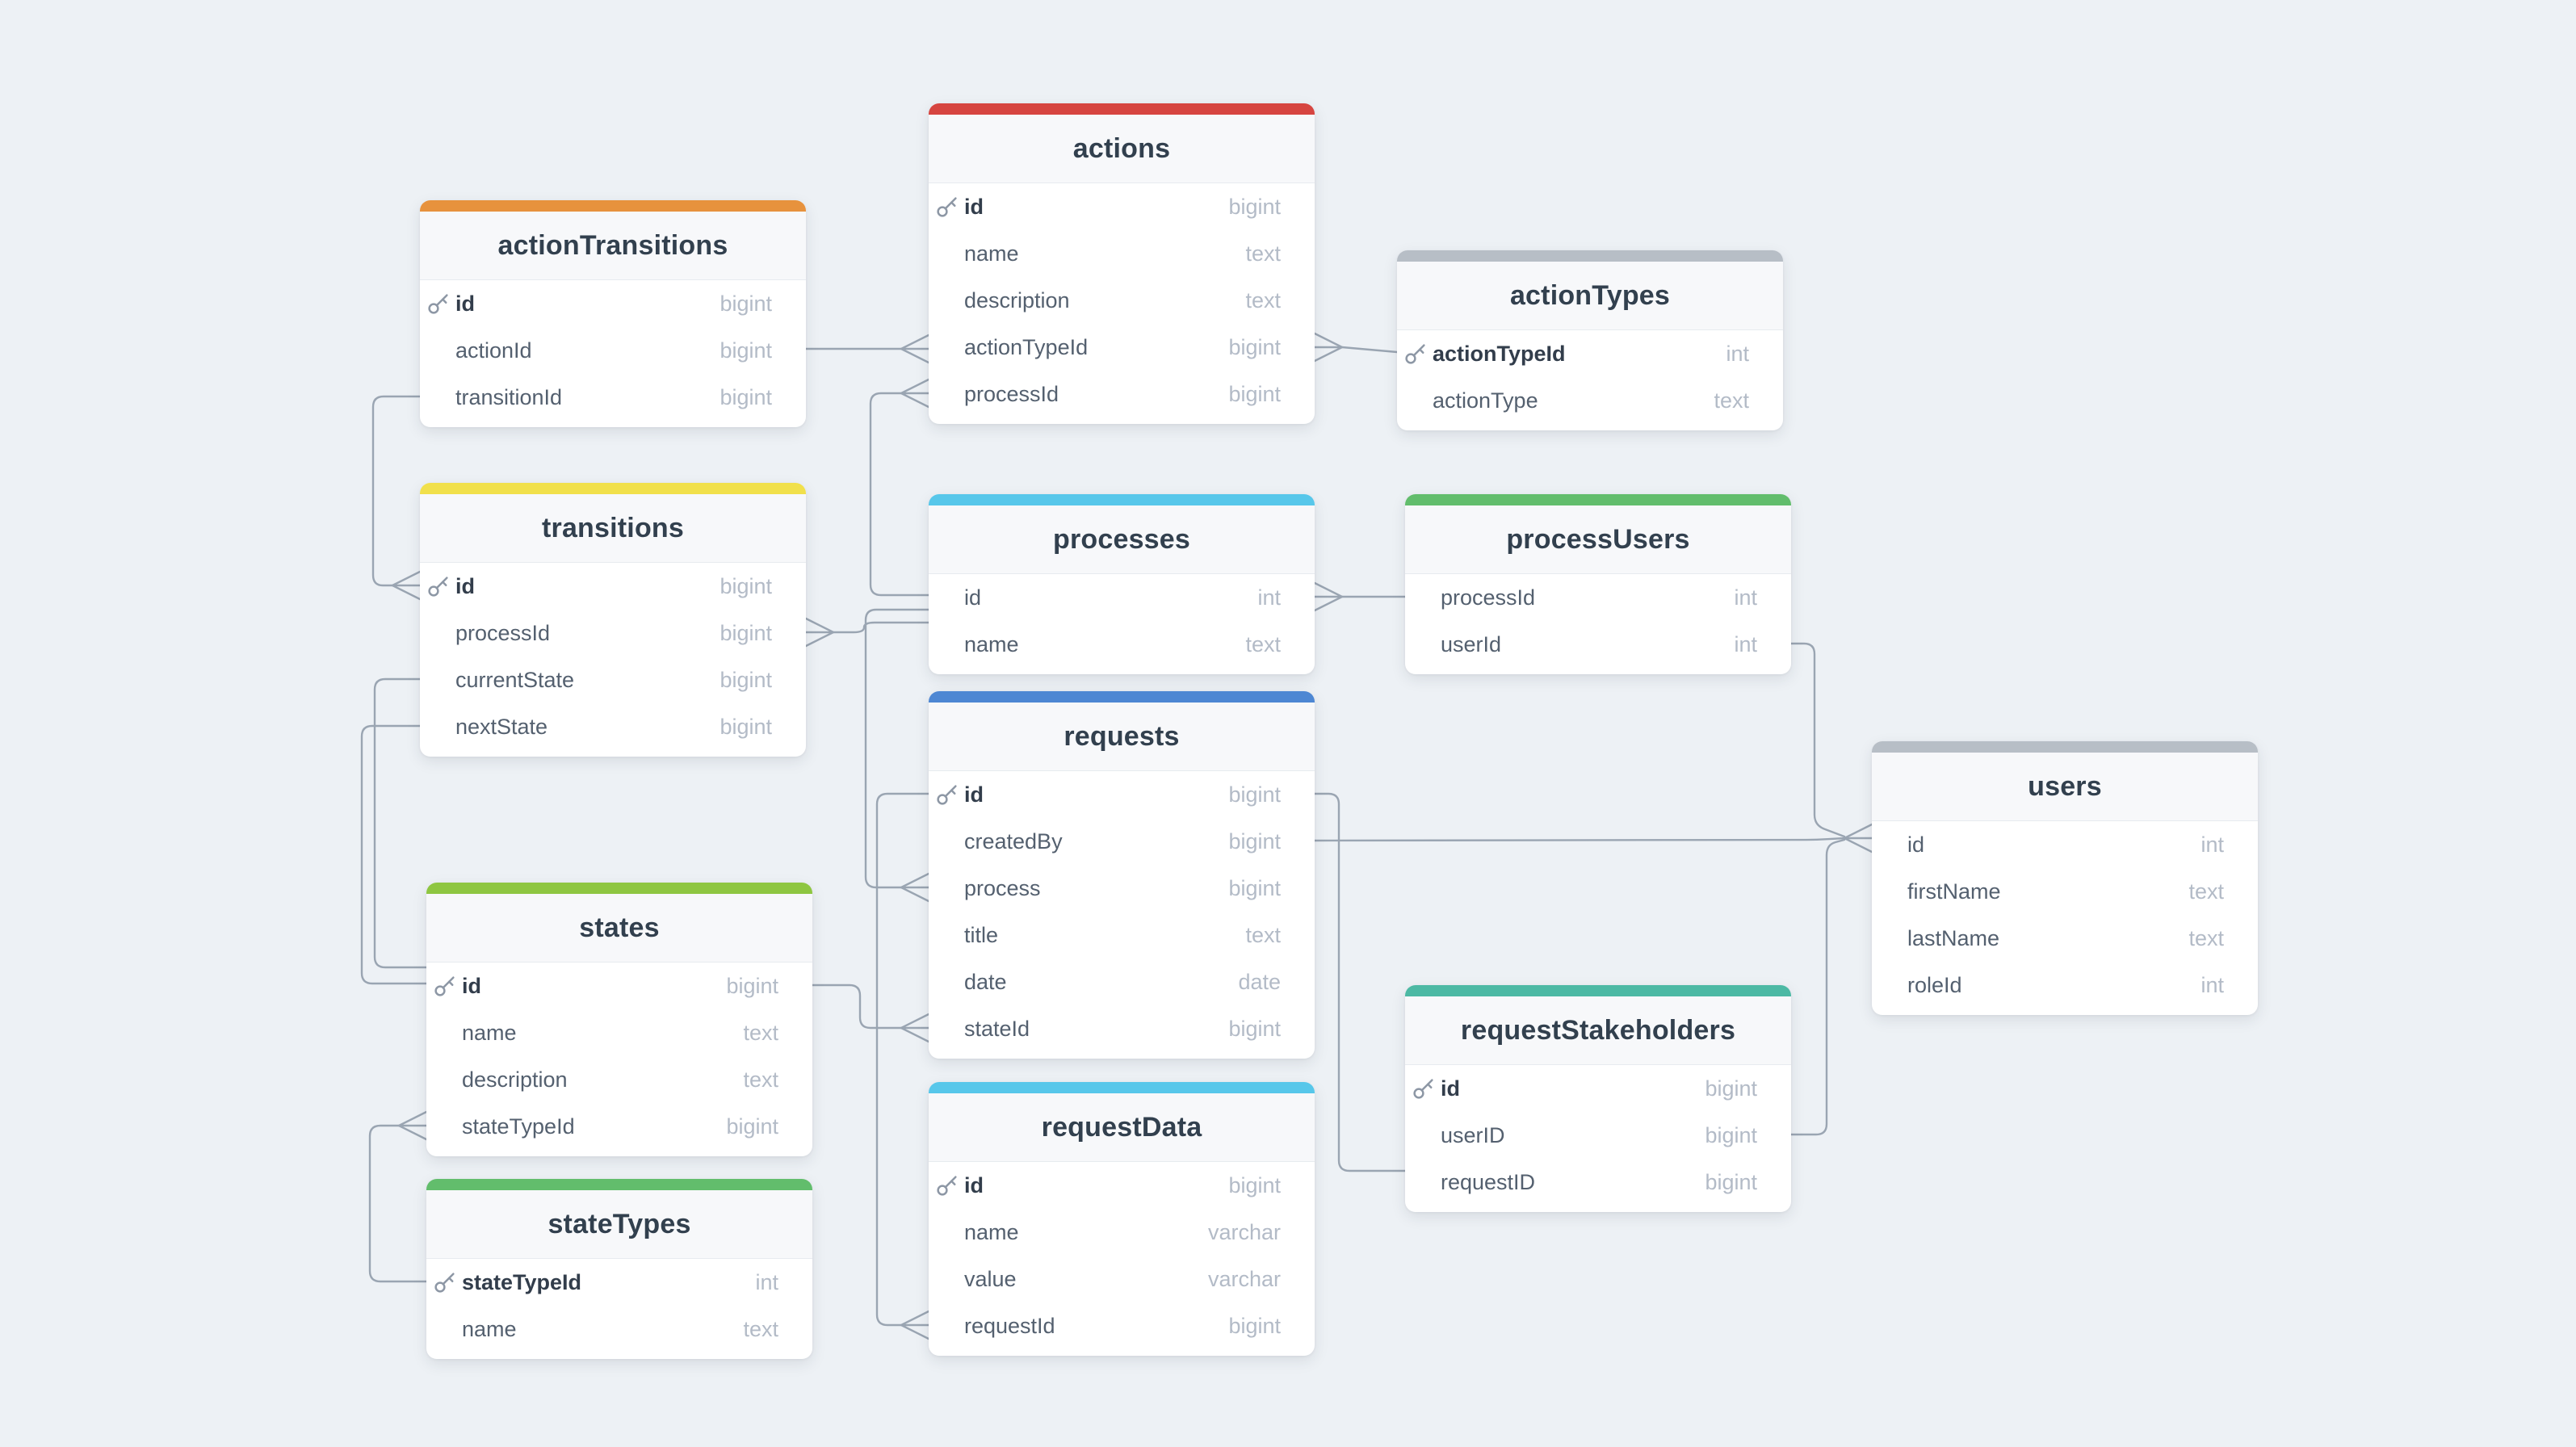 This screenshot has height=1447, width=2576. I want to click on table-title-band: requestData, so click(1122, 1128).